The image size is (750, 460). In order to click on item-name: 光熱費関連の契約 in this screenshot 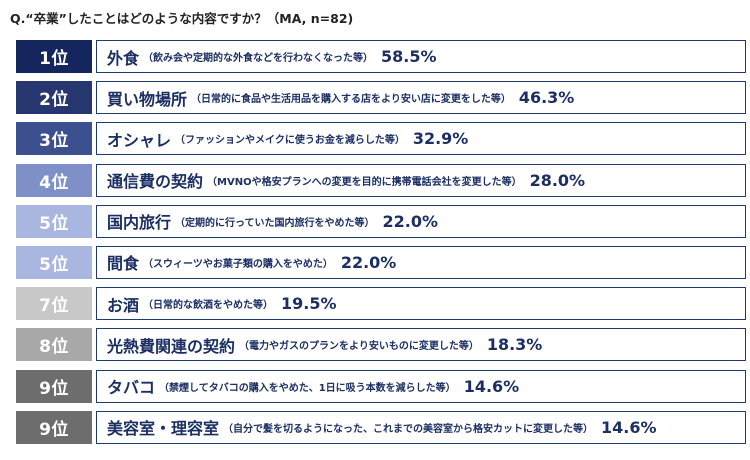, I will do `click(171, 346)`.